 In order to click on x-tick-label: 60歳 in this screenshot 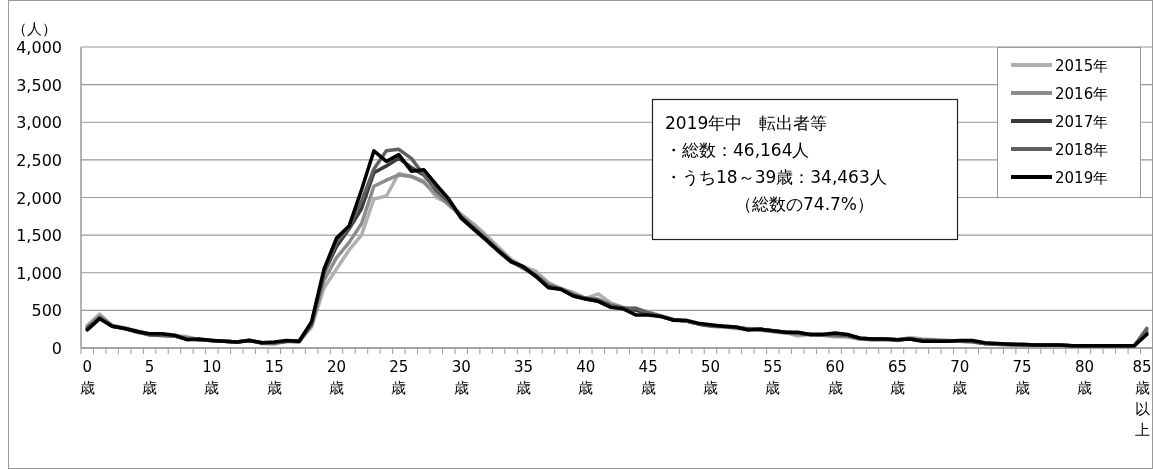, I will do `click(835, 377)`.